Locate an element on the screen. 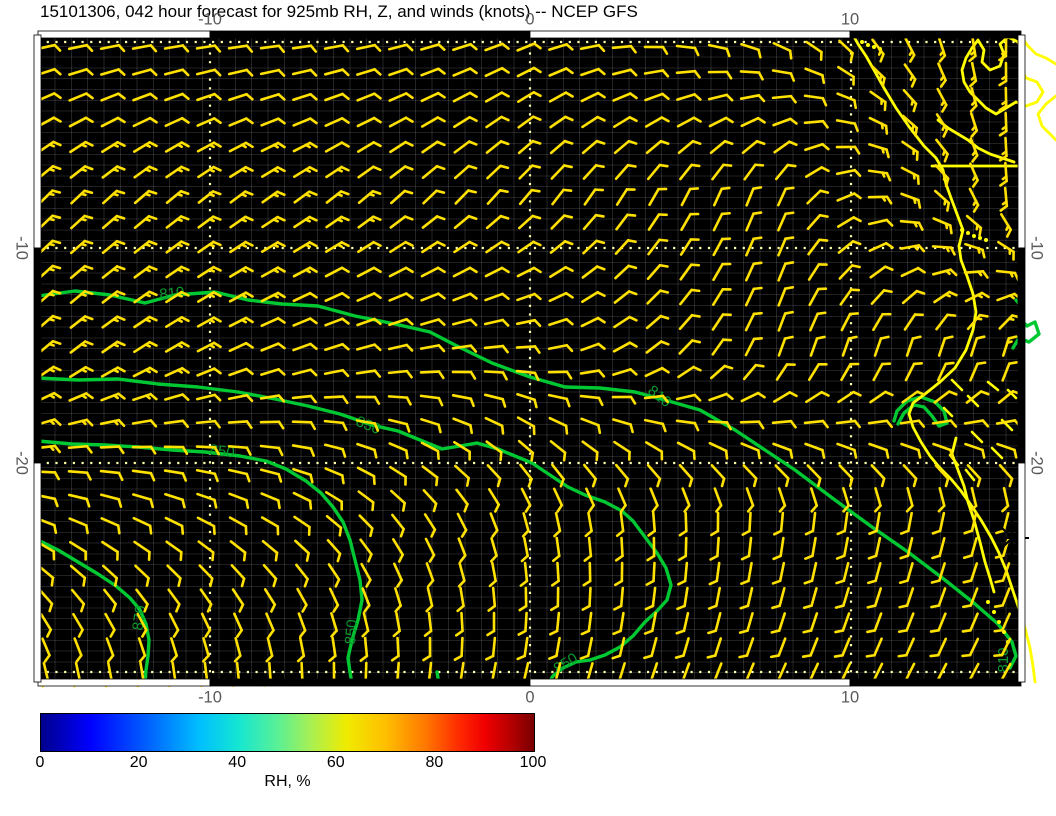 The height and width of the screenshot is (816, 1056). top-tick-label: -10 is located at coordinates (210, 19).